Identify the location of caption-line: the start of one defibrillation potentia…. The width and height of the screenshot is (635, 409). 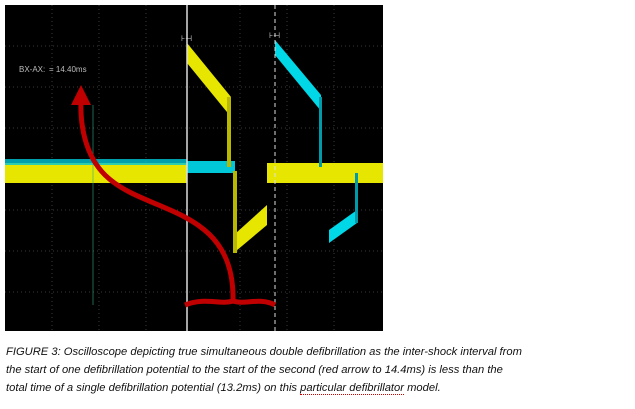
(254, 370).